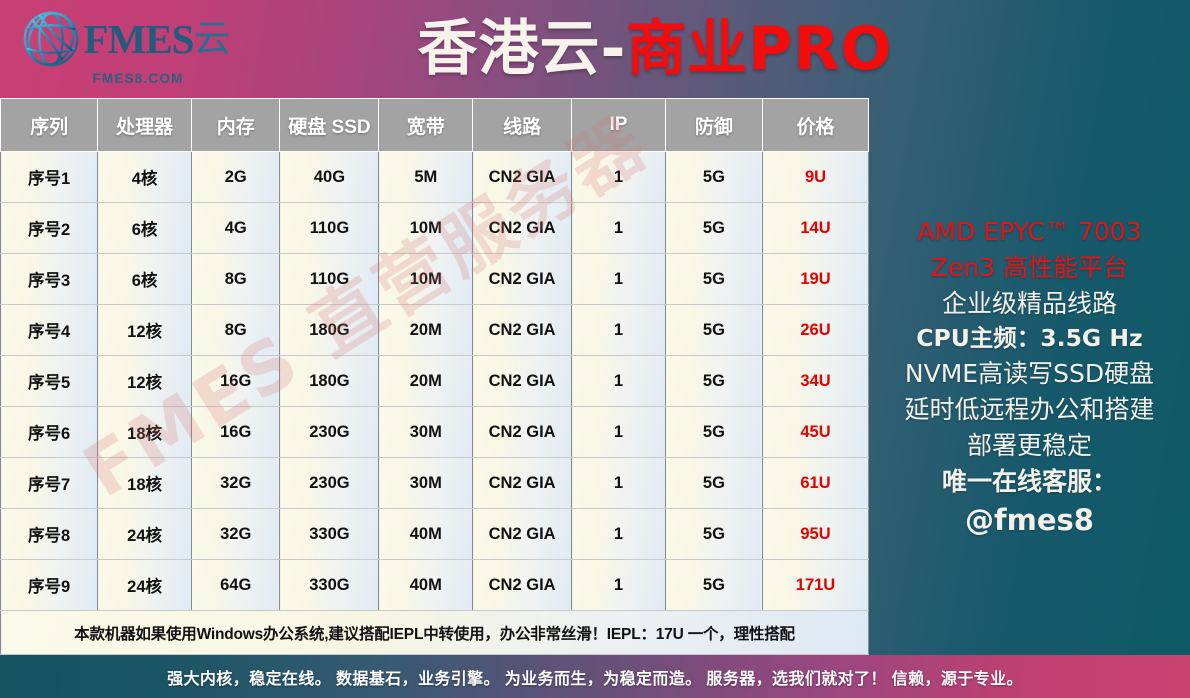 This screenshot has width=1190, height=698. What do you see at coordinates (434, 228) in the screenshot?
I see `table-row: 序号2 6核 4G 110G 10M CN2 GIA 1 5G 14U` at bounding box center [434, 228].